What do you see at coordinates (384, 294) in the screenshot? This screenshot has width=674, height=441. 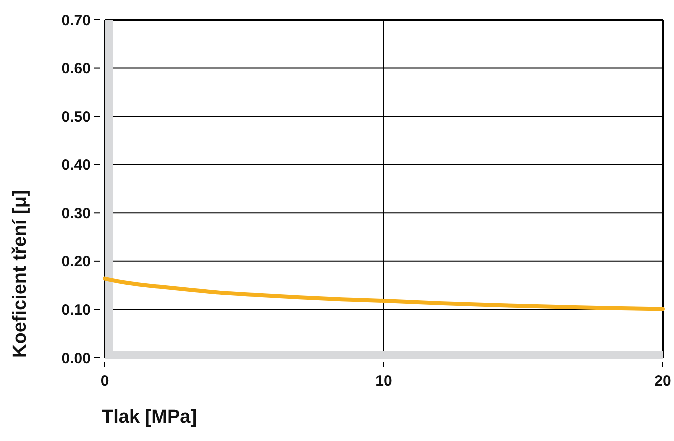 I see `line-series` at bounding box center [384, 294].